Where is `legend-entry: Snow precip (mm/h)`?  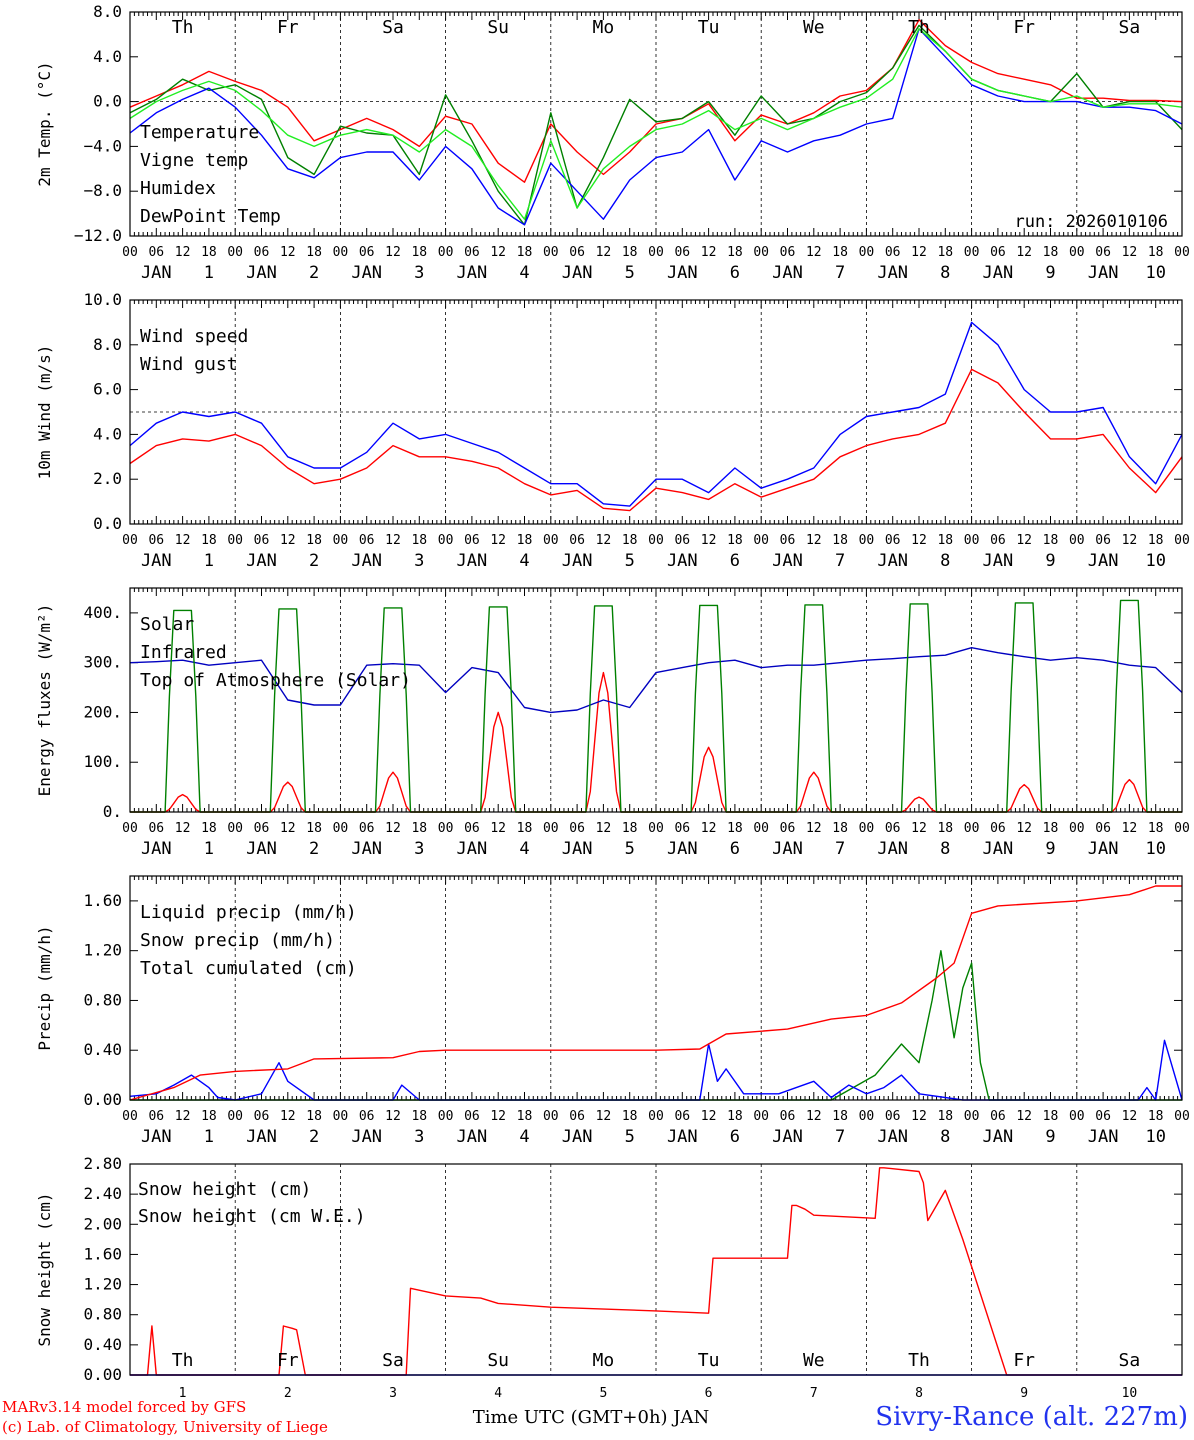
legend-entry: Snow precip (mm/h) is located at coordinates (237, 940).